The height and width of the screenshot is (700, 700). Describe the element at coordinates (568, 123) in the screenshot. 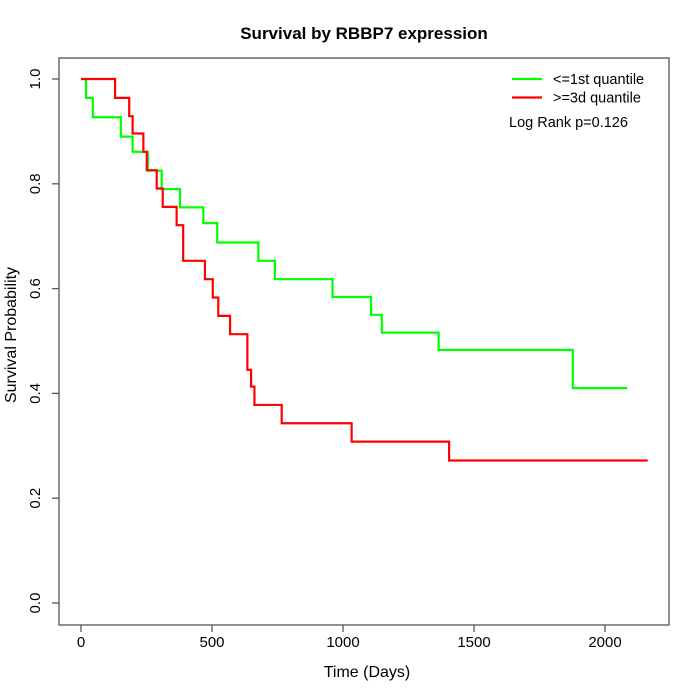

I see `log-rank-p-value: Log Rank p=0.126` at that location.